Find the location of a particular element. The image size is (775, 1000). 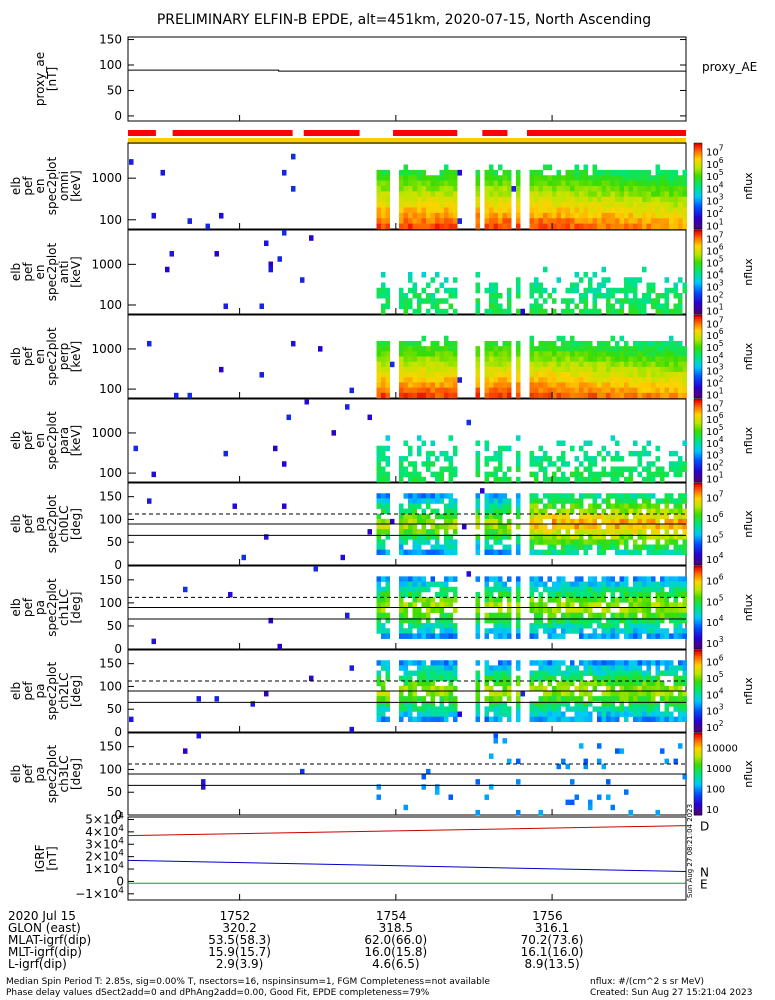

heatmap-cells is located at coordinates (419, 608).